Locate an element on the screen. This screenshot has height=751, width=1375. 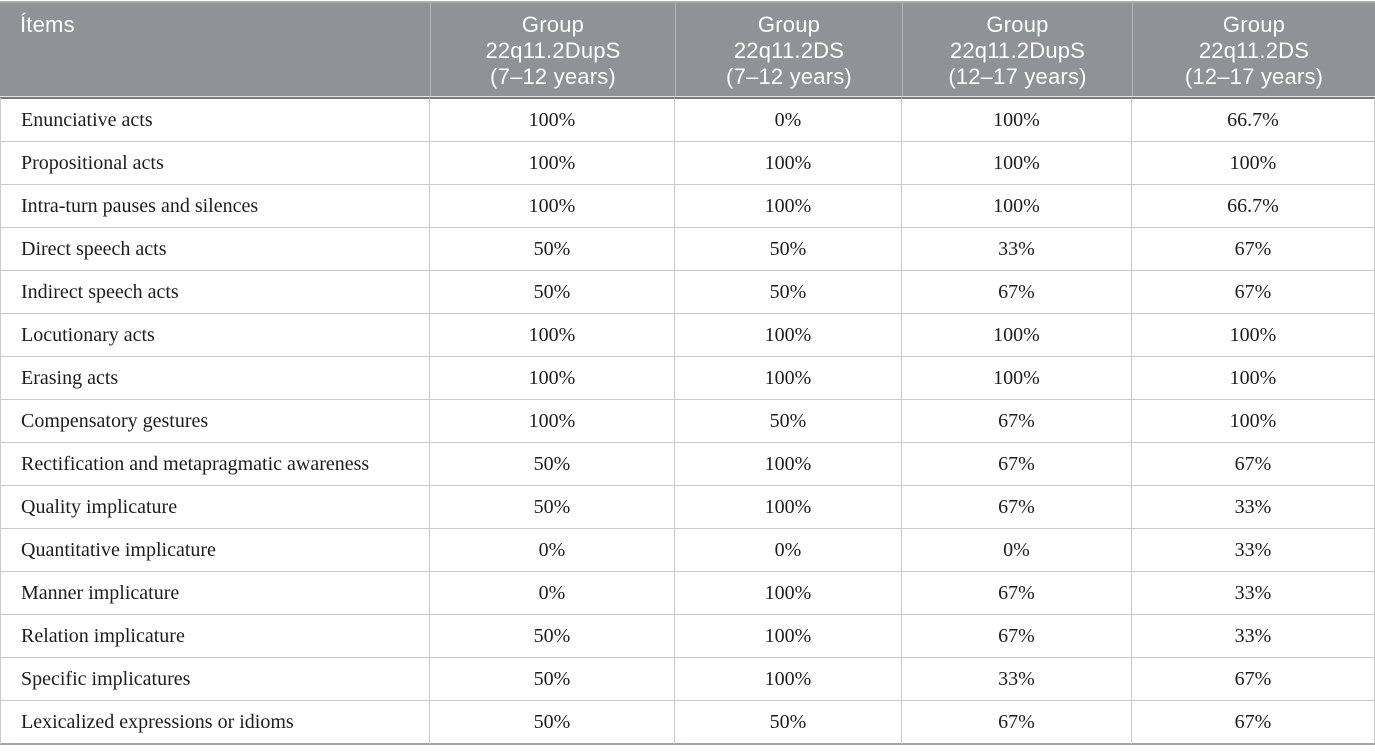
table-row: Direct speech acts 50% 50% 33% 67% is located at coordinates (687, 249).